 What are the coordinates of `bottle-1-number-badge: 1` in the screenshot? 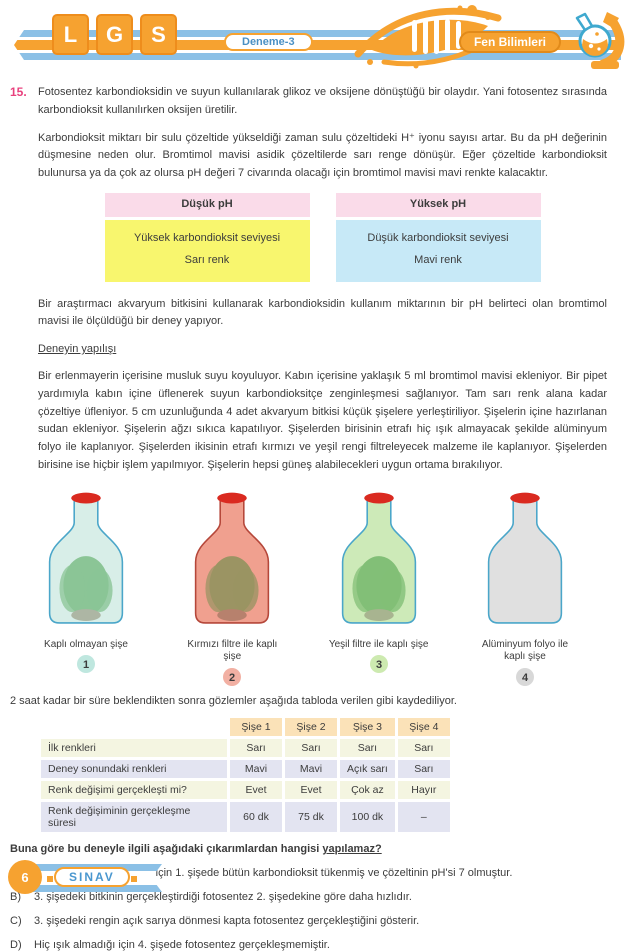 It's located at (86, 664).